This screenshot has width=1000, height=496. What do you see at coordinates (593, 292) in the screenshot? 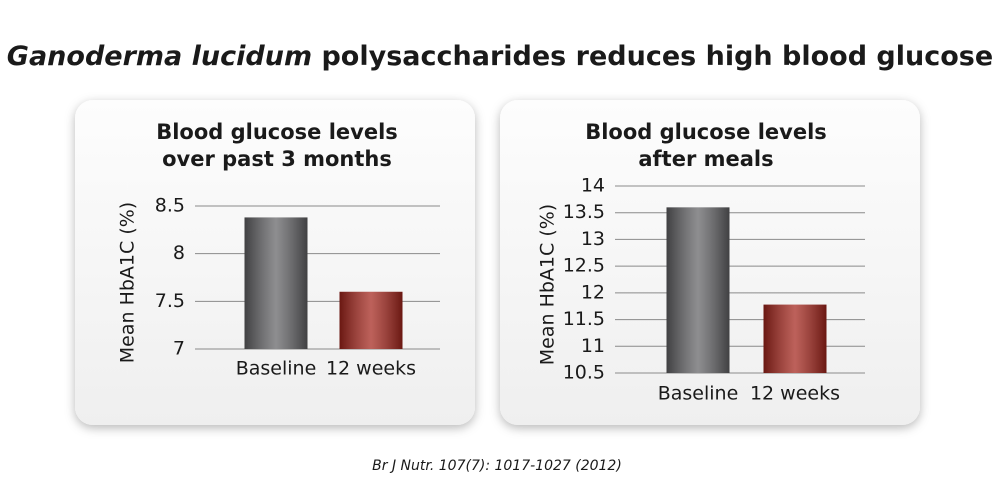
I see `y-tick-label: 12` at bounding box center [593, 292].